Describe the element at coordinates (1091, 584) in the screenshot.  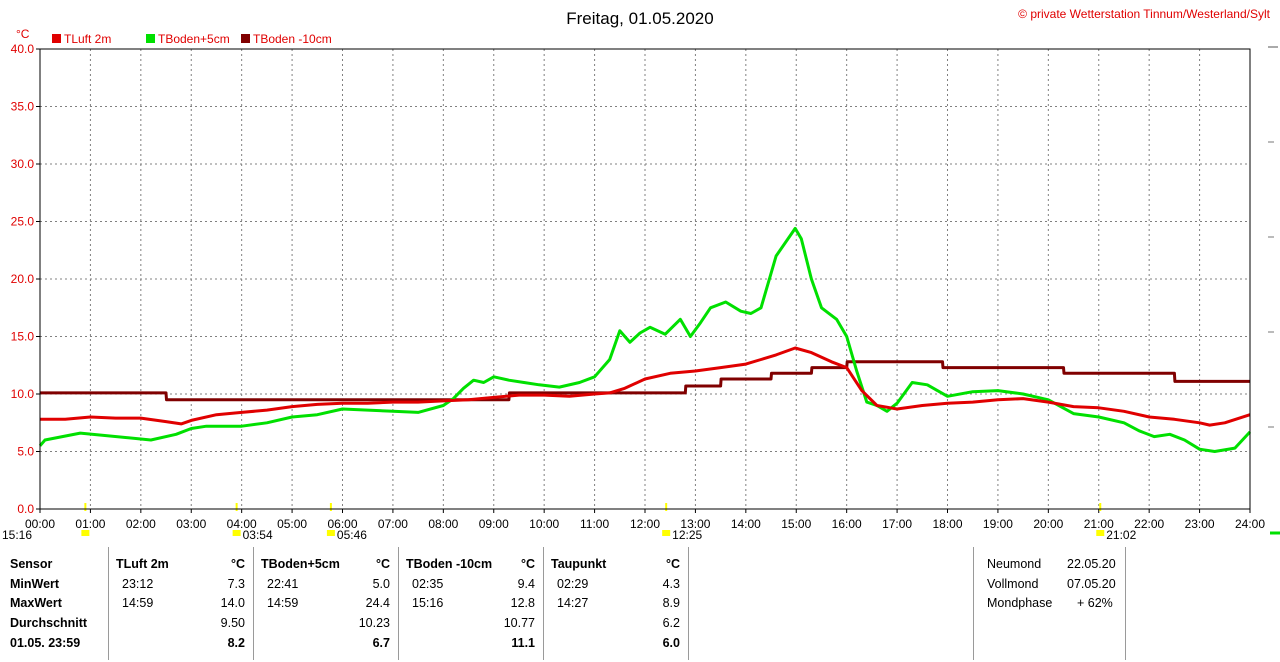
I see `vollmond-date: 07.05.20` at that location.